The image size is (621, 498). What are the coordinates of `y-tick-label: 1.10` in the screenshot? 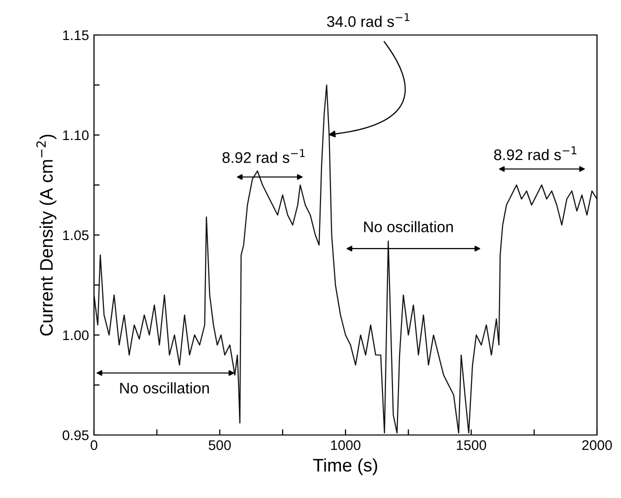 It's located at (76, 135).